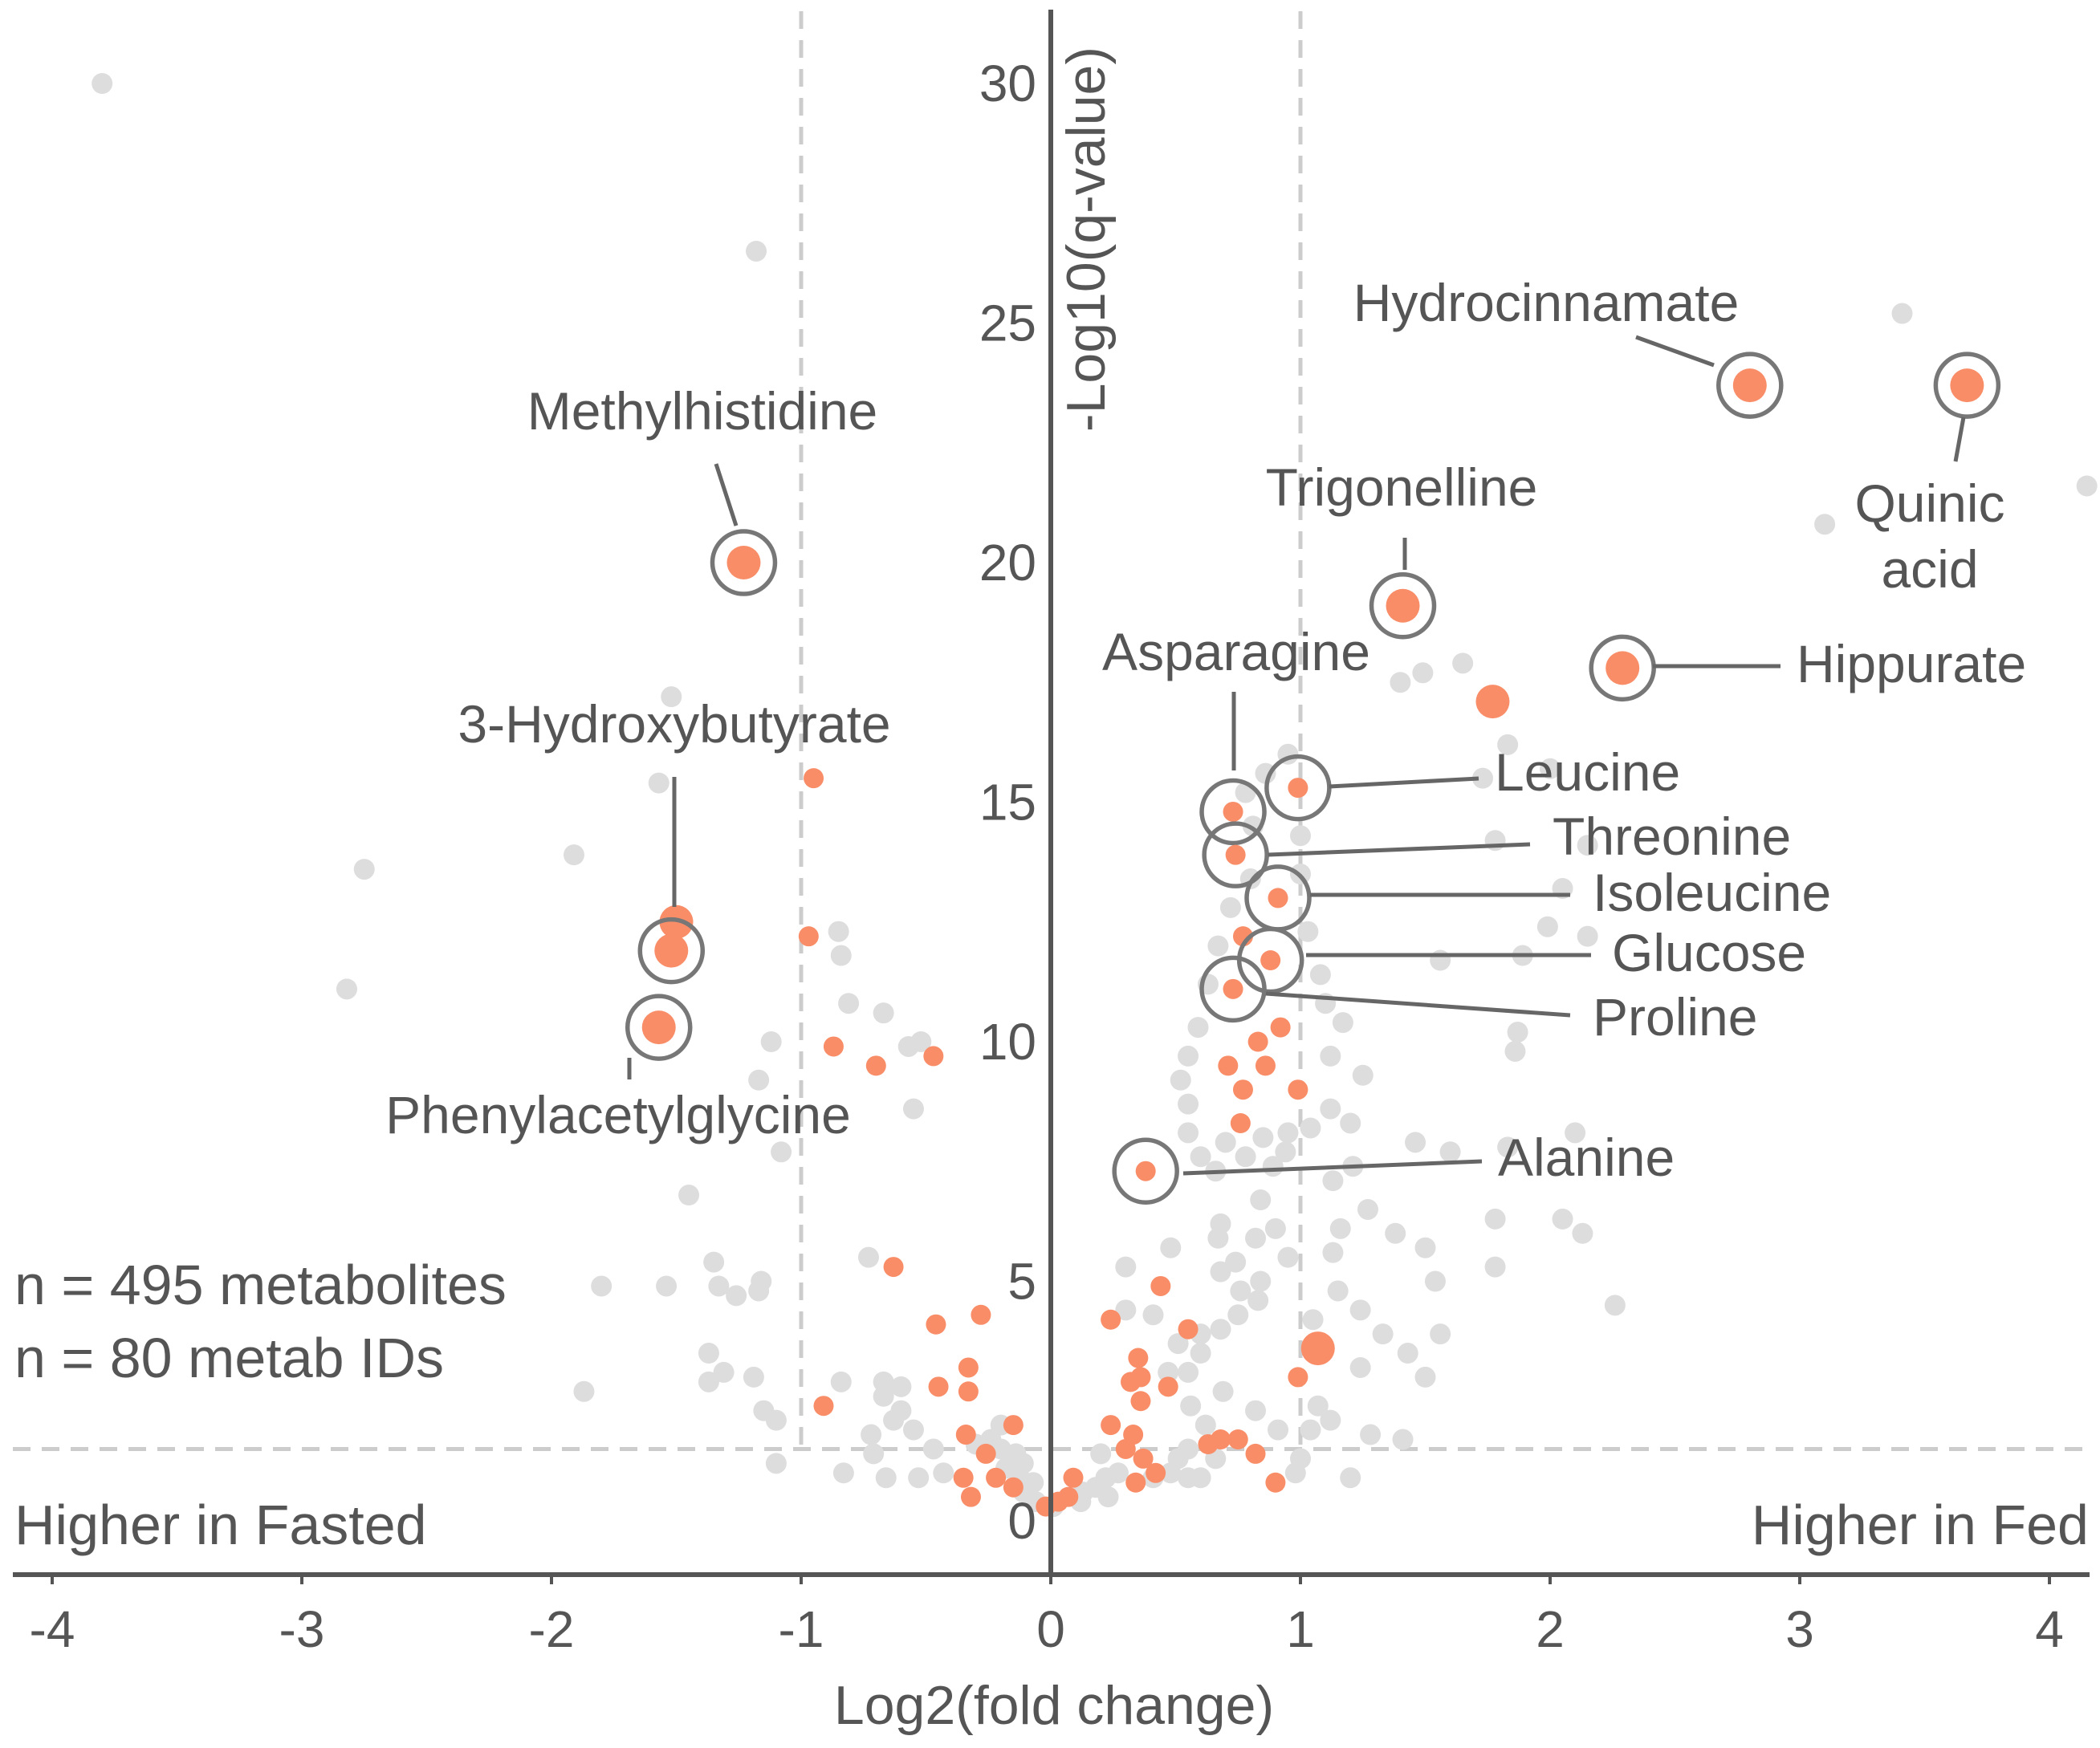  I want to click on x-axis-label: Log2(fold change), so click(1054, 1706).